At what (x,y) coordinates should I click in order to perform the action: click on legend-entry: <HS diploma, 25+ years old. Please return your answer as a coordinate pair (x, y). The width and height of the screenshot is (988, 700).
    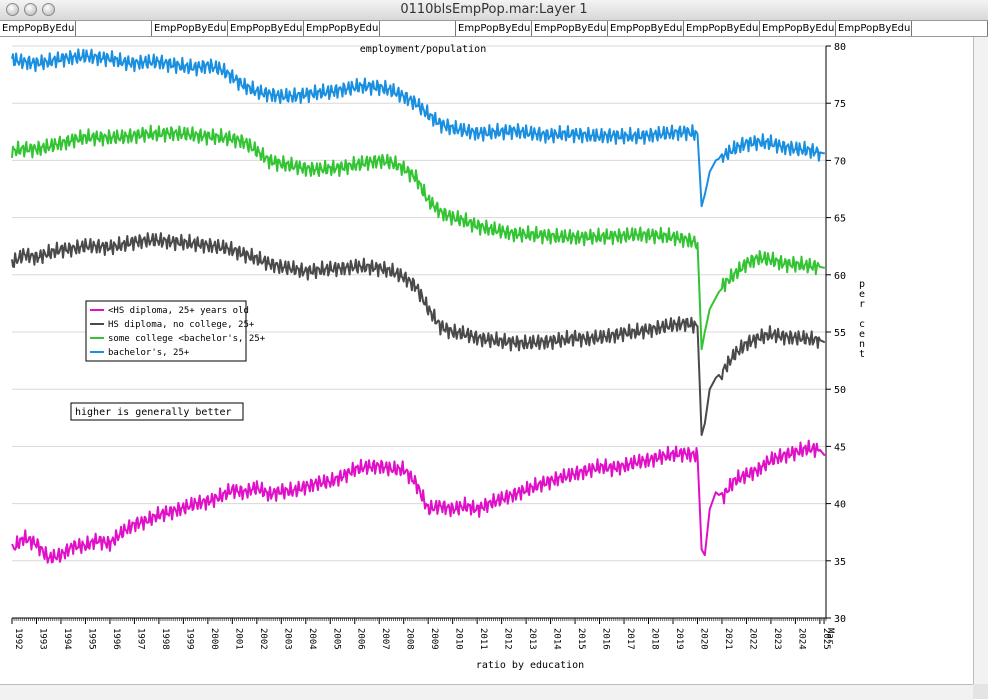
    Looking at the image, I should click on (178, 311).